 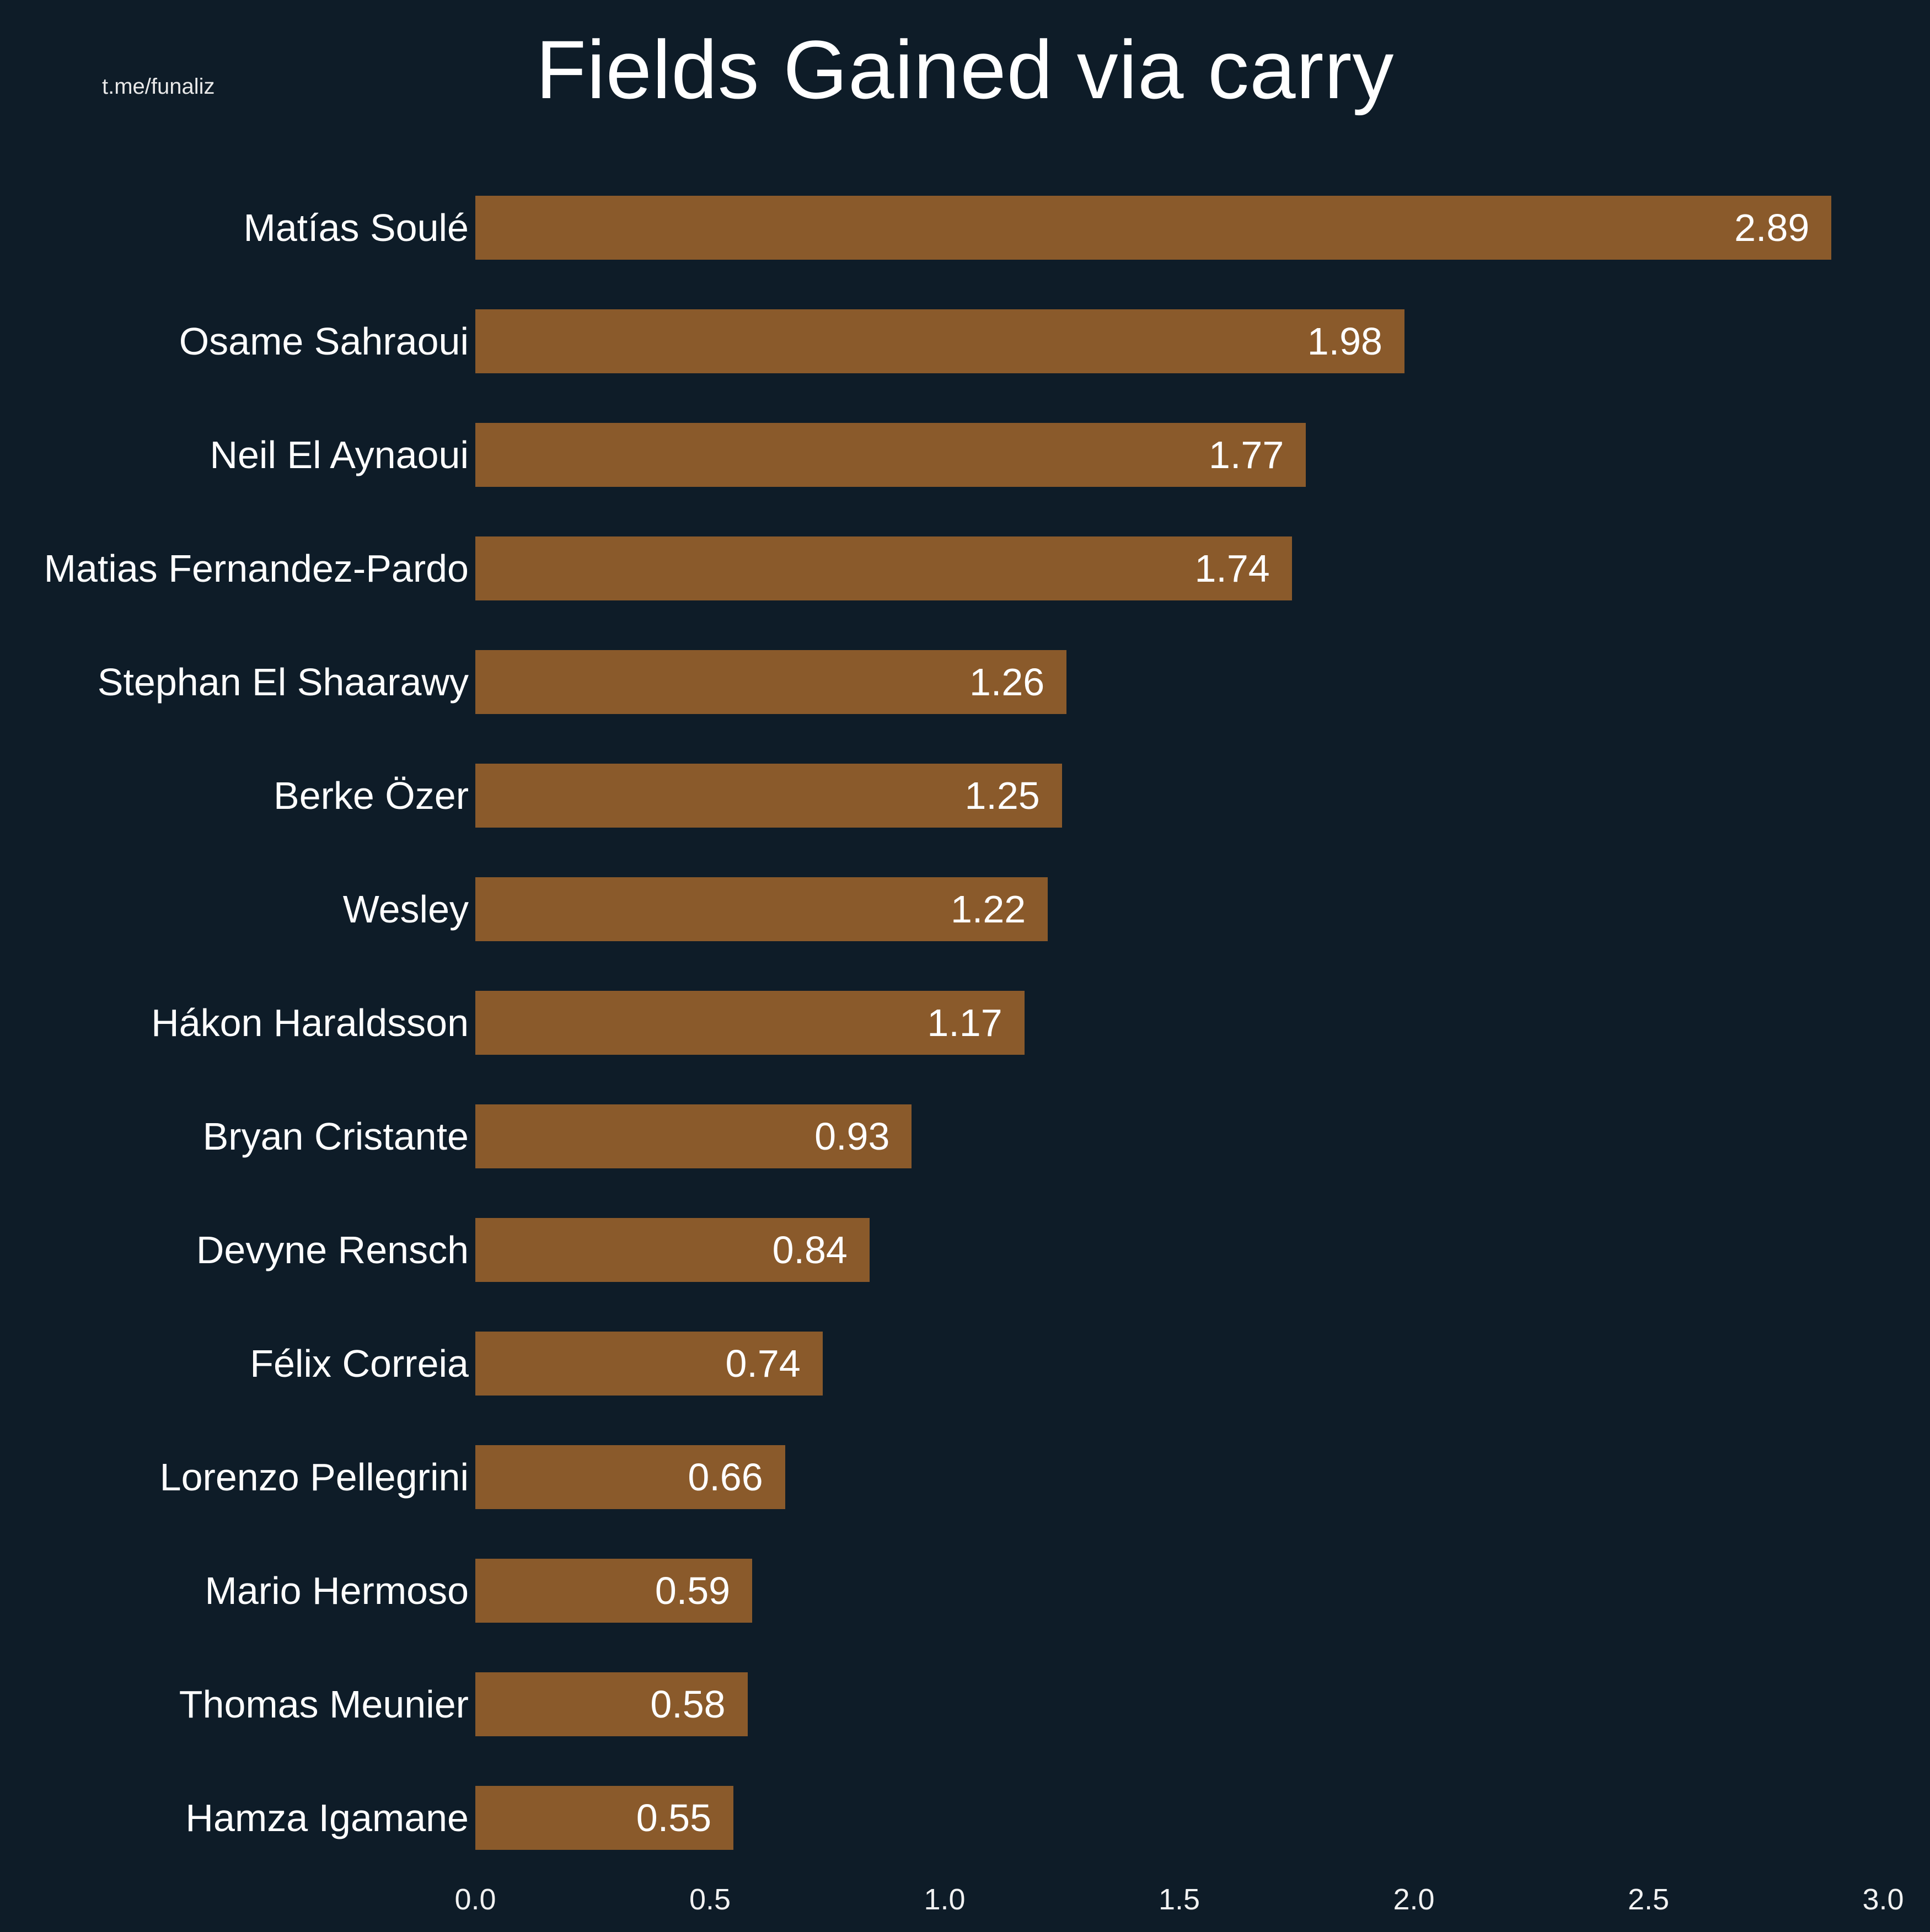 What do you see at coordinates (1883, 1900) in the screenshot?
I see `x-axis-tick-label: 3.0` at bounding box center [1883, 1900].